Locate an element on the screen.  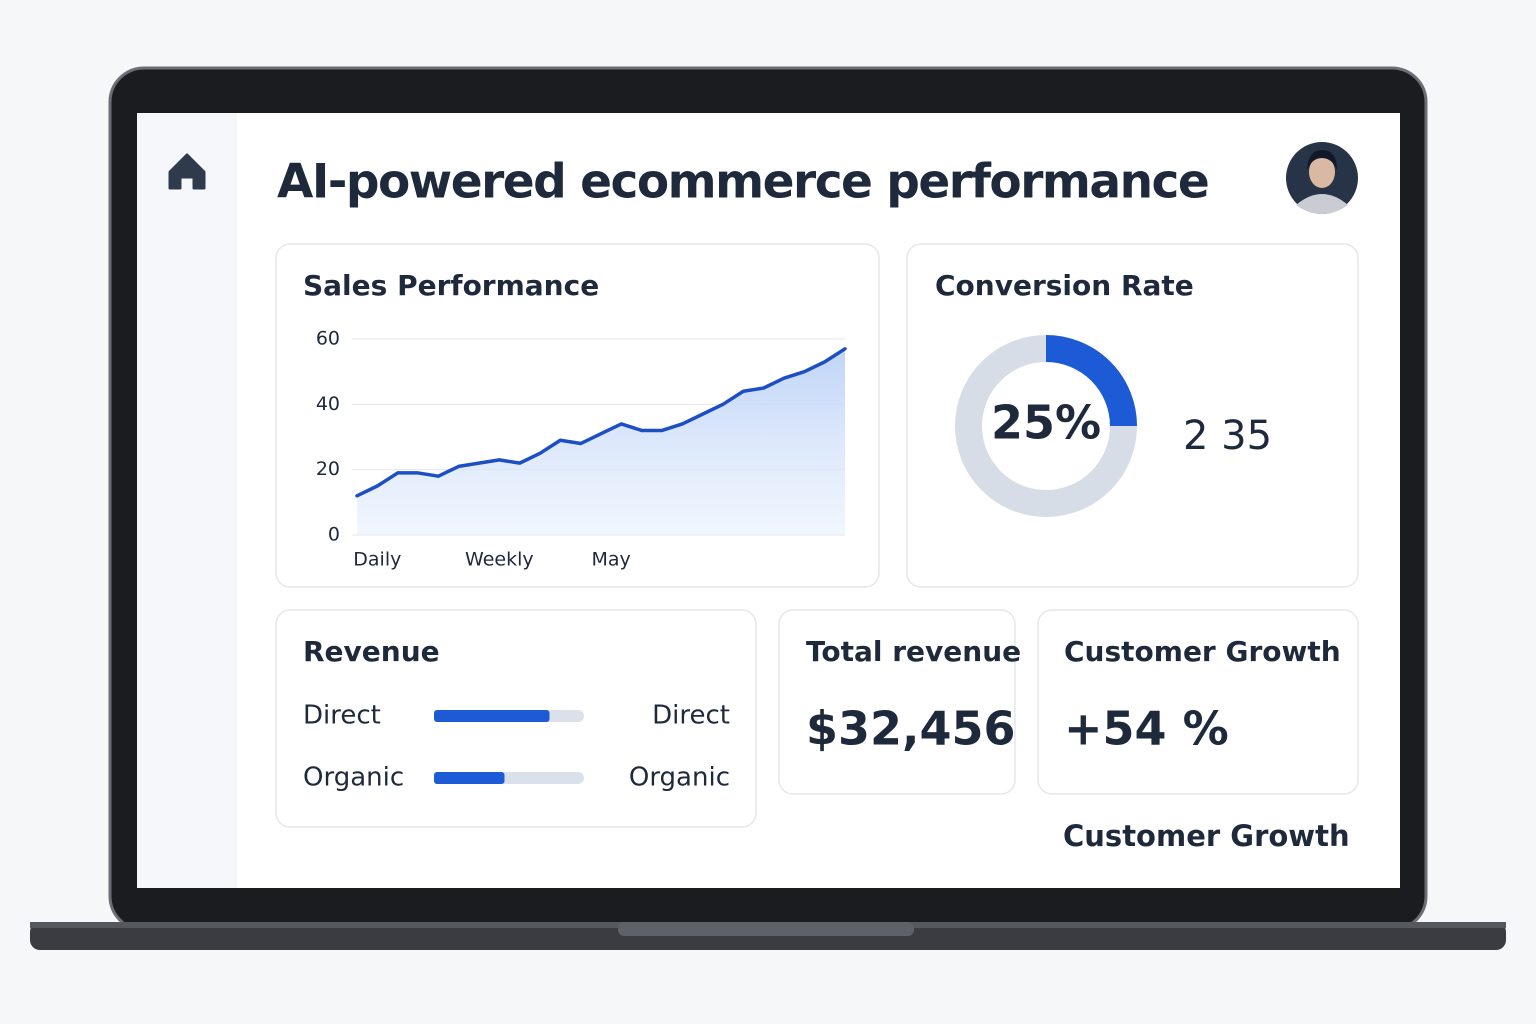
laptop-notch is located at coordinates (766, 929).